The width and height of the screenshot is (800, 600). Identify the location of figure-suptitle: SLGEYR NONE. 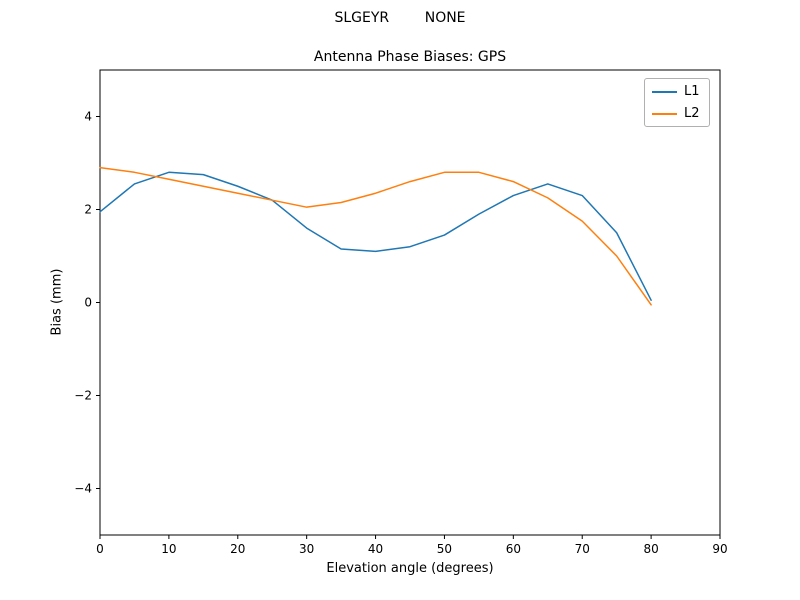
(400, 18).